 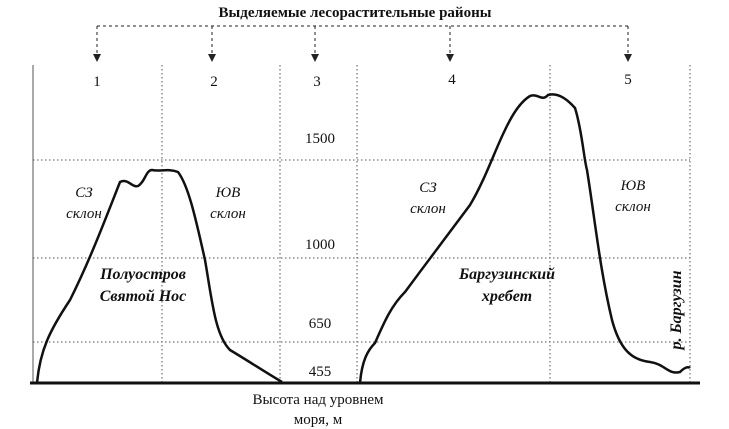 I want to click on axis-label: Высота над уровнем, so click(x=318, y=400).